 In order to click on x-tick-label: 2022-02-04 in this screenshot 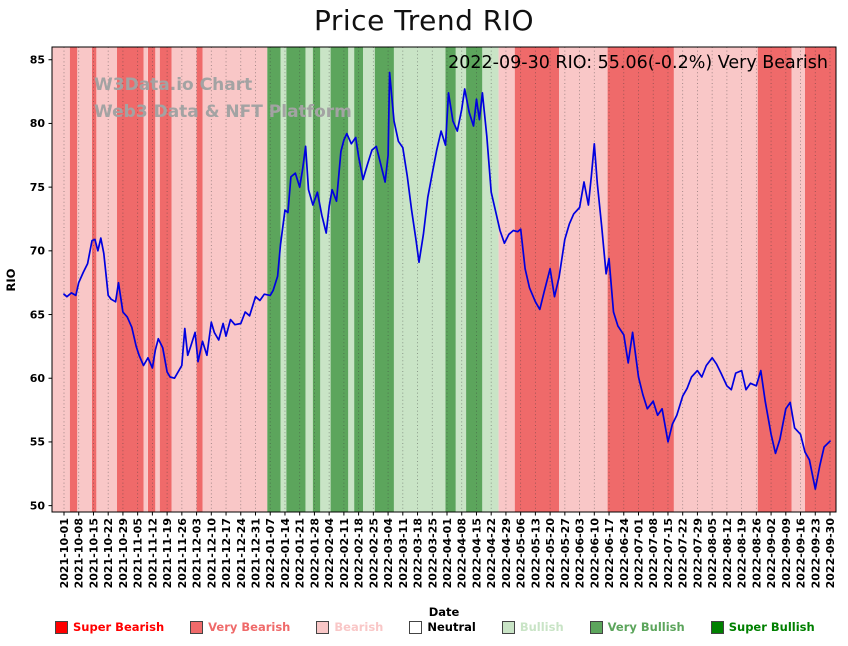, I will do `click(329, 553)`.